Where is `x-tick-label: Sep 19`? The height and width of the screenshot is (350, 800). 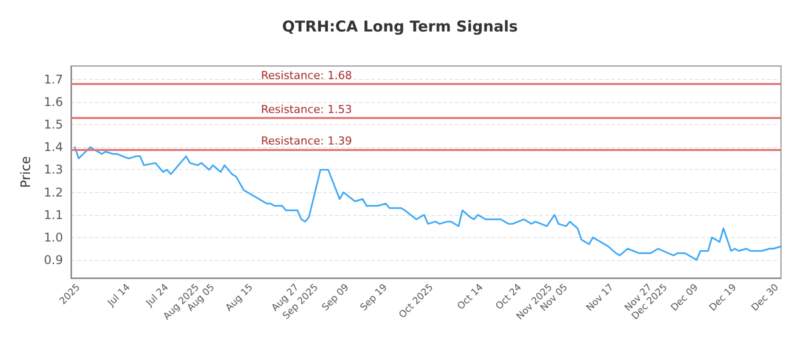 x-tick-label: Sep 19 is located at coordinates (374, 298).